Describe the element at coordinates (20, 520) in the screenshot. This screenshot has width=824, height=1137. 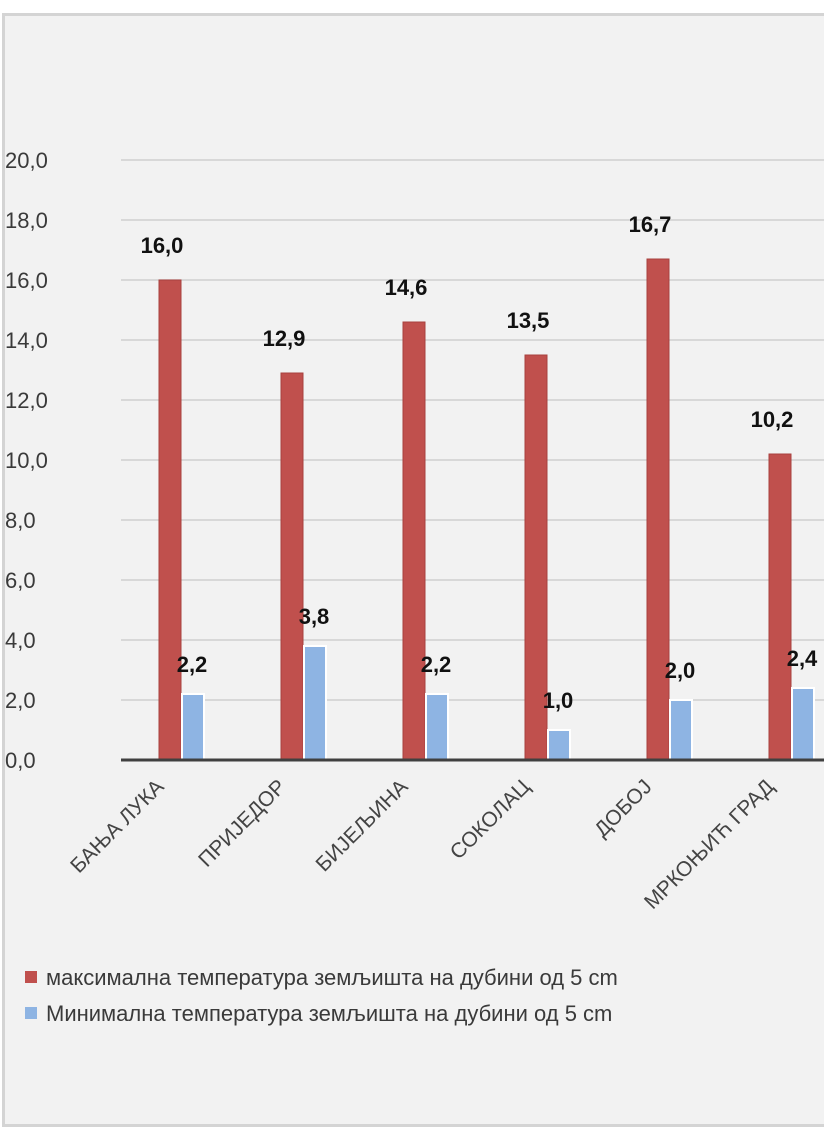
I see `y-tick-label: 8,0` at that location.